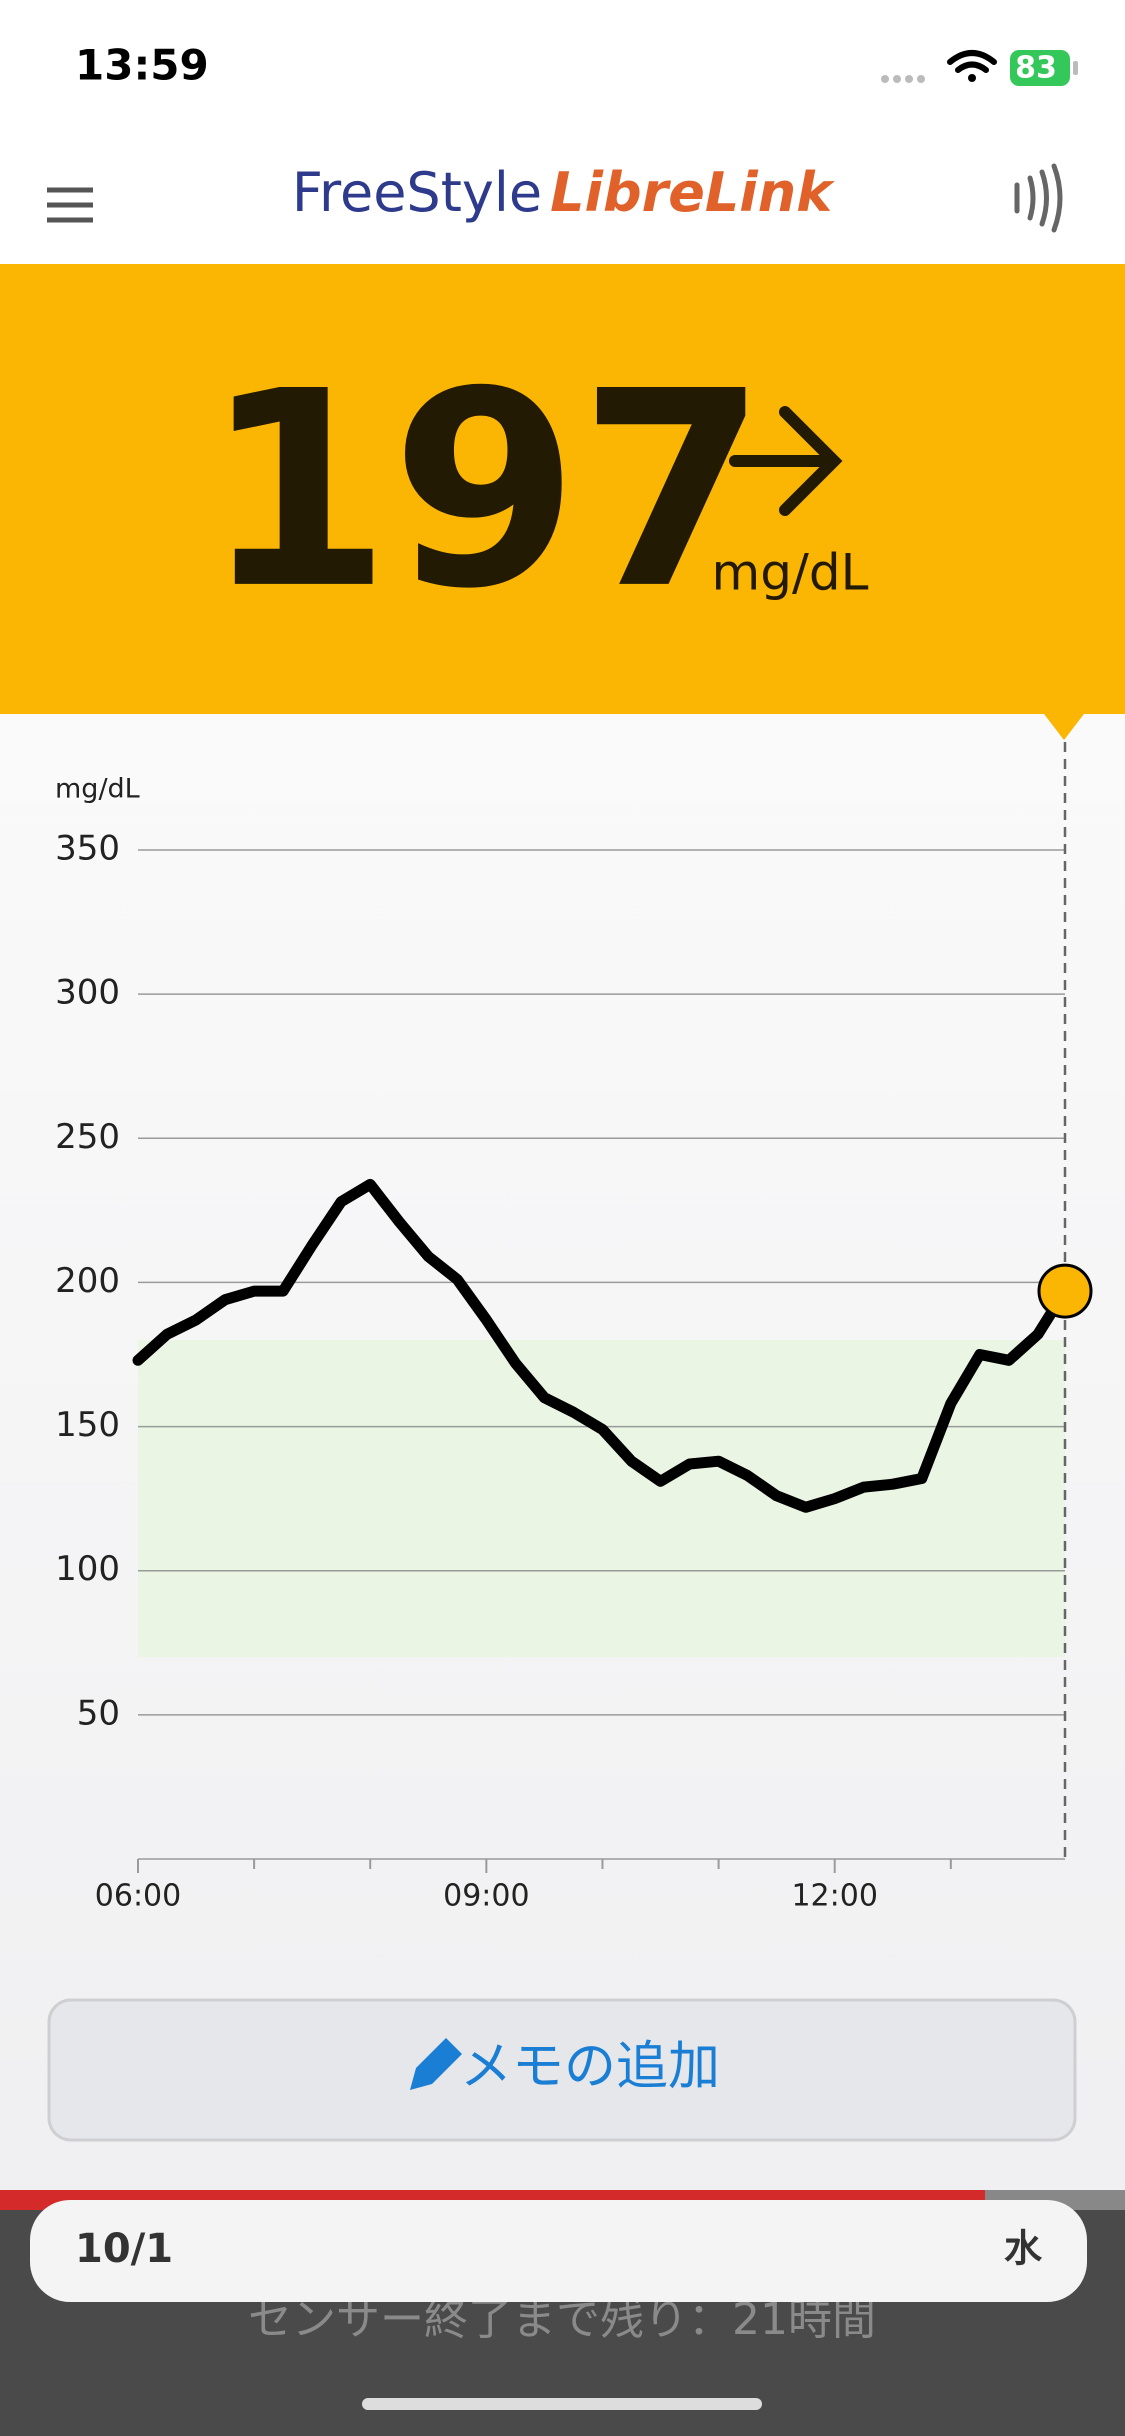 This screenshot has height=2436, width=1125. What do you see at coordinates (87, 1137) in the screenshot?
I see `y-tick-label: 250` at bounding box center [87, 1137].